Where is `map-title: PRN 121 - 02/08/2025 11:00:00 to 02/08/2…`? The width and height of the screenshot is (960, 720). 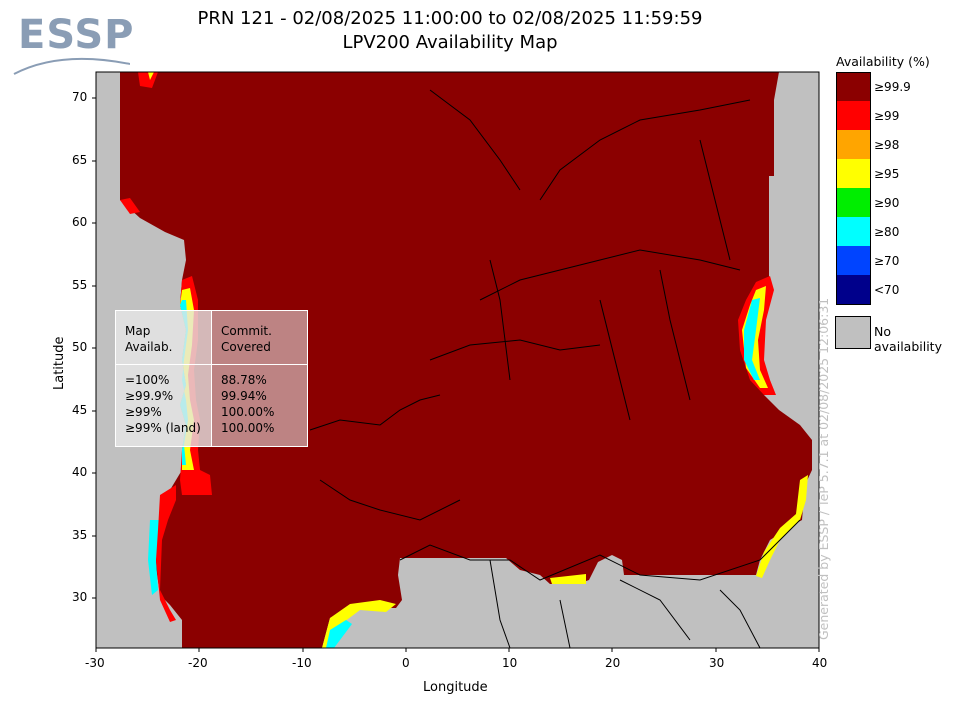
map-title: PRN 121 - 02/08/2025 11:00:00 to 02/08/2… is located at coordinates (450, 18).